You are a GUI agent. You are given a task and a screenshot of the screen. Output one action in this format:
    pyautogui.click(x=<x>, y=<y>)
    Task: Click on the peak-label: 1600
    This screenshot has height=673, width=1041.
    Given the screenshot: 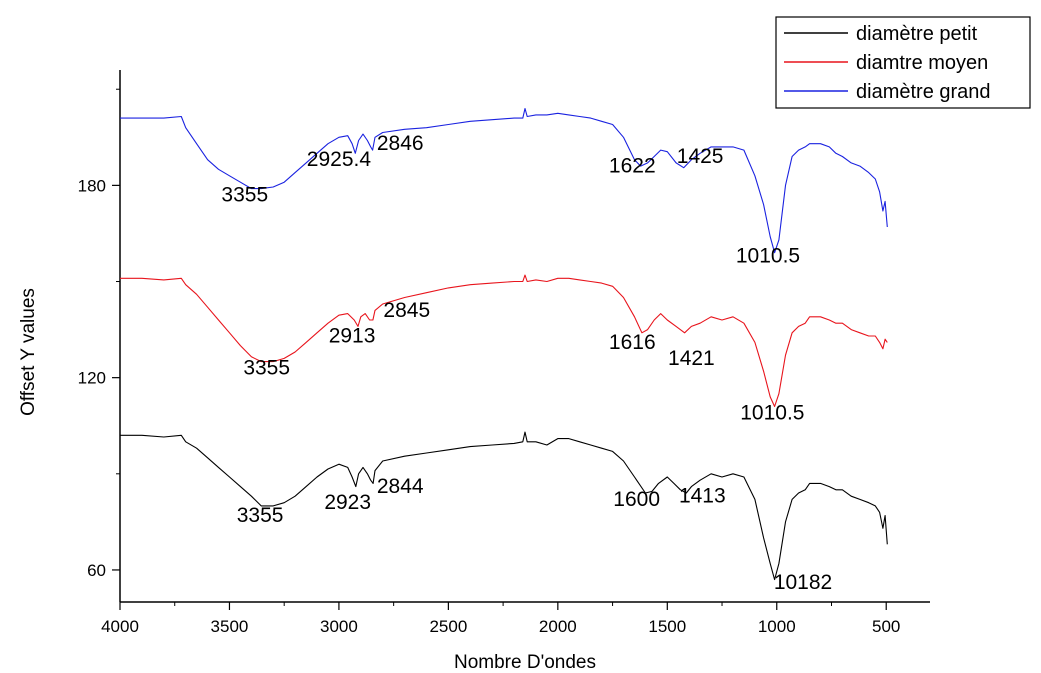 What is the action you would take?
    pyautogui.click(x=636, y=499)
    